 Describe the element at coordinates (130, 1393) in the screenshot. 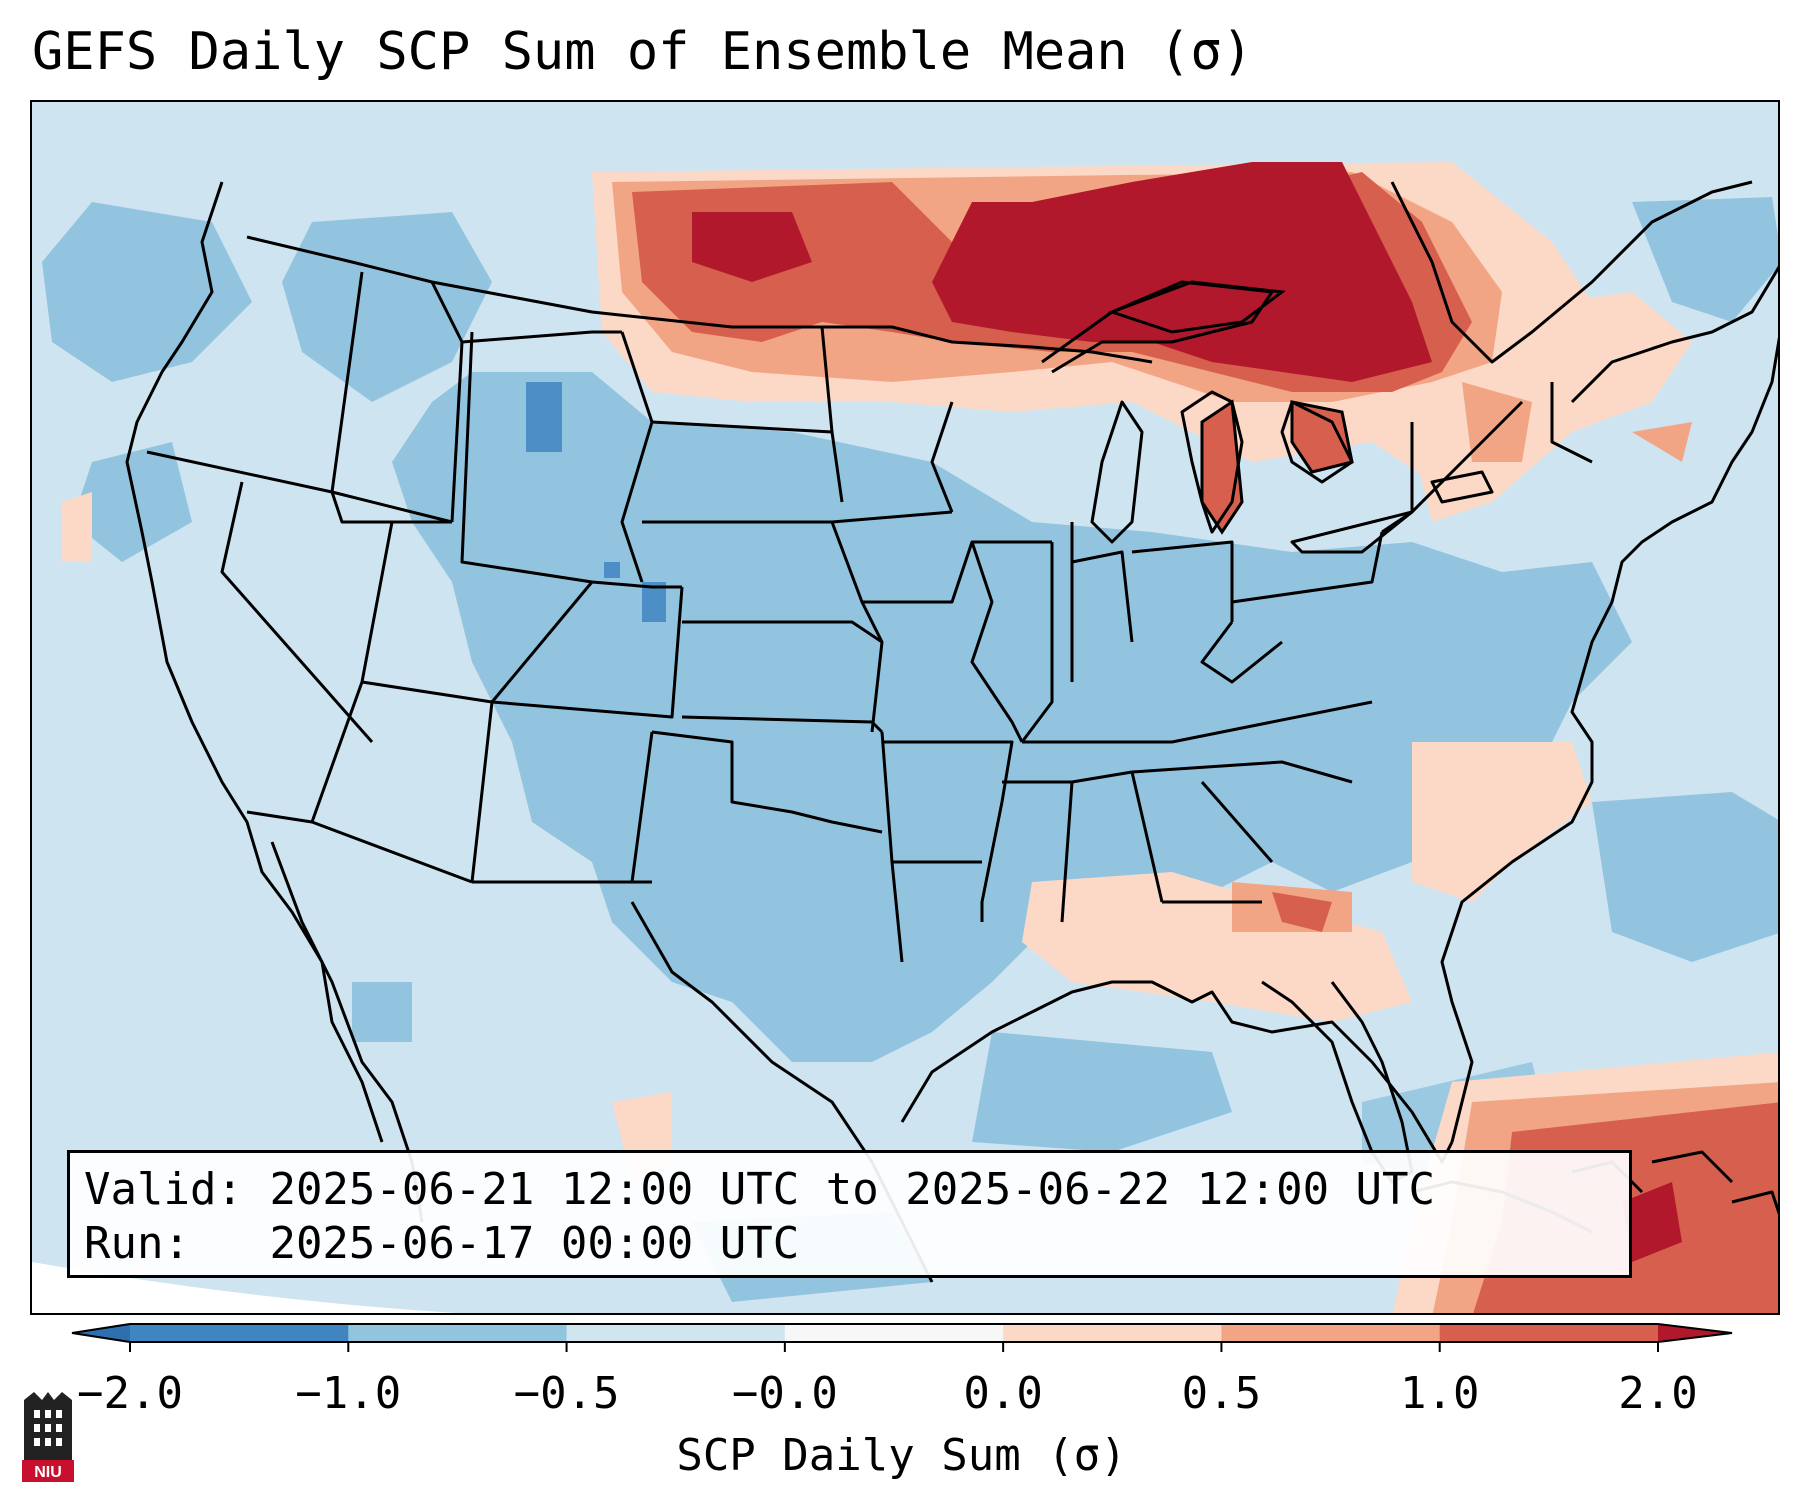

I see `colorbar-tick-label: −2.0` at that location.